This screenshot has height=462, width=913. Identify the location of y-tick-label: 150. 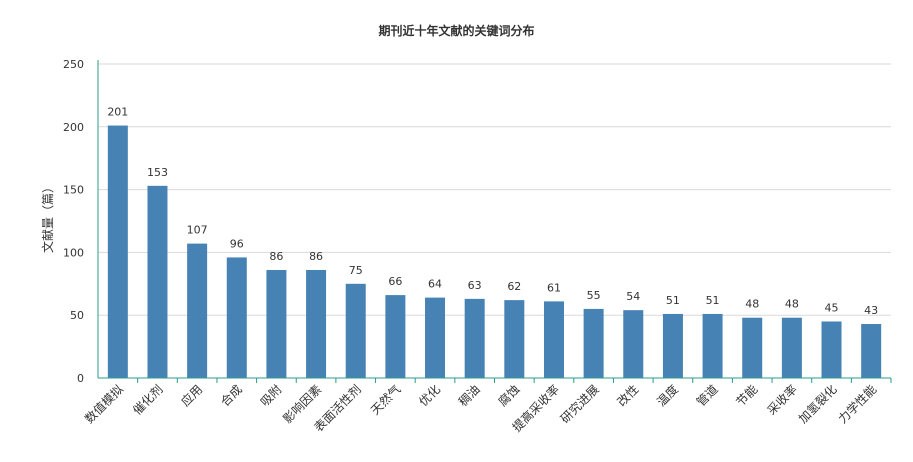
(73, 190).